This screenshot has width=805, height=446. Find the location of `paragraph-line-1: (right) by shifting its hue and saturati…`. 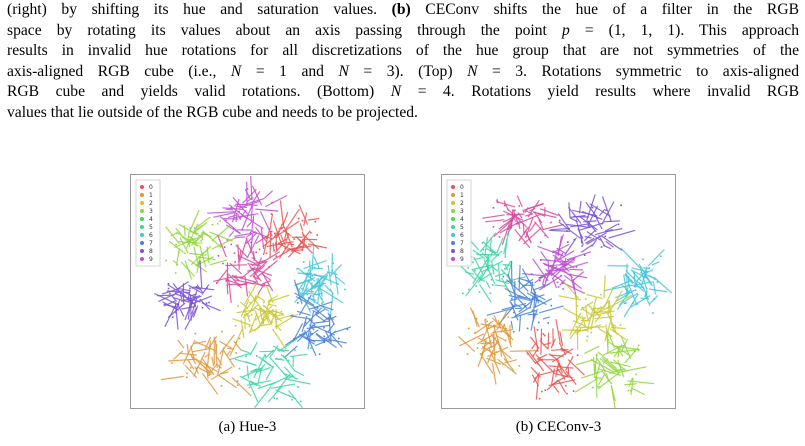

paragraph-line-1: (right) by shifting its hue and saturati… is located at coordinates (403, 10).